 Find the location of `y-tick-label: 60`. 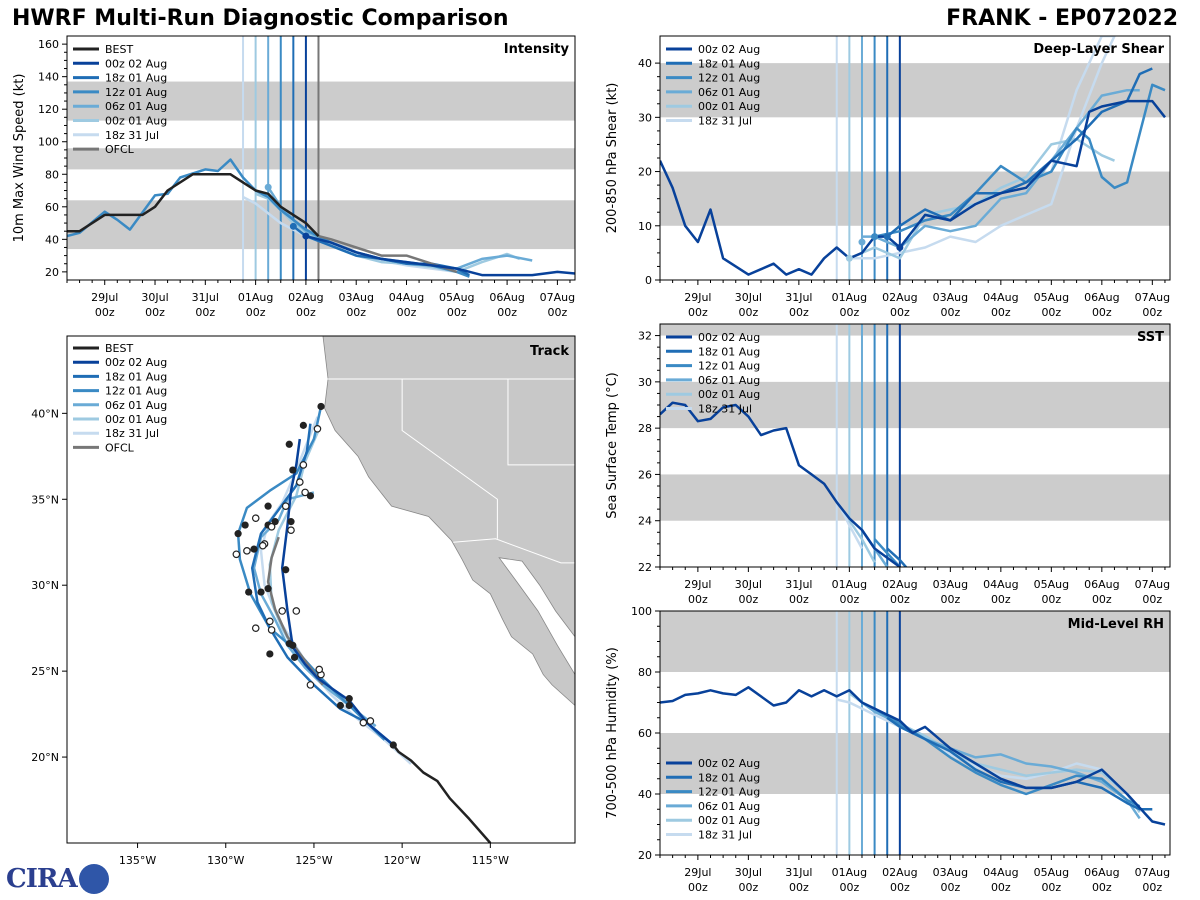

y-tick-label: 60 is located at coordinates (52, 207).